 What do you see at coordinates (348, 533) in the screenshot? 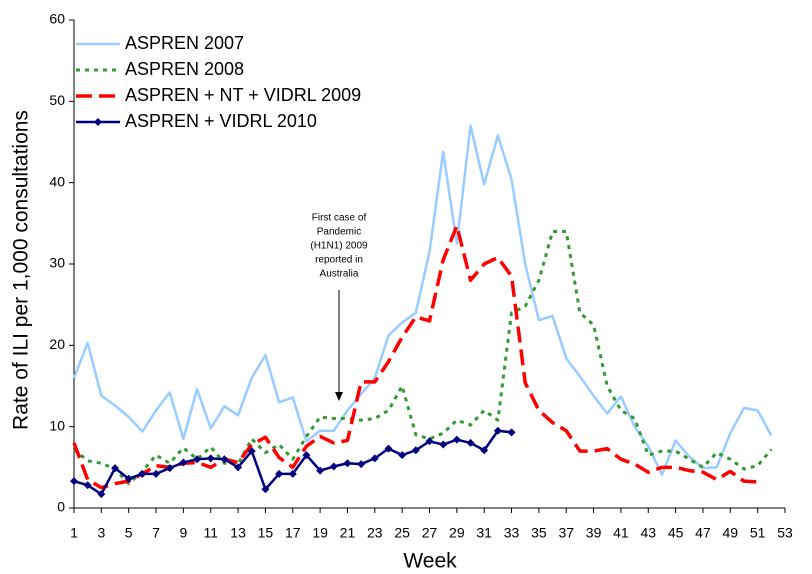
I see `x-tick-label: 21` at bounding box center [348, 533].